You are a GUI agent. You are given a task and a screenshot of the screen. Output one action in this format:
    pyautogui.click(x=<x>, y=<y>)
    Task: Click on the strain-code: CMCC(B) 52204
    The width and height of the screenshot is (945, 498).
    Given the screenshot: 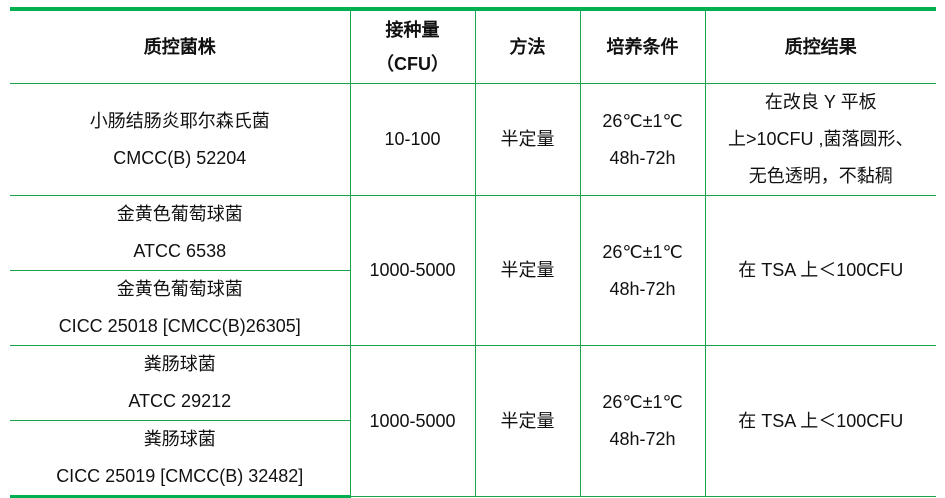 What is the action you would take?
    pyautogui.click(x=180, y=157)
    